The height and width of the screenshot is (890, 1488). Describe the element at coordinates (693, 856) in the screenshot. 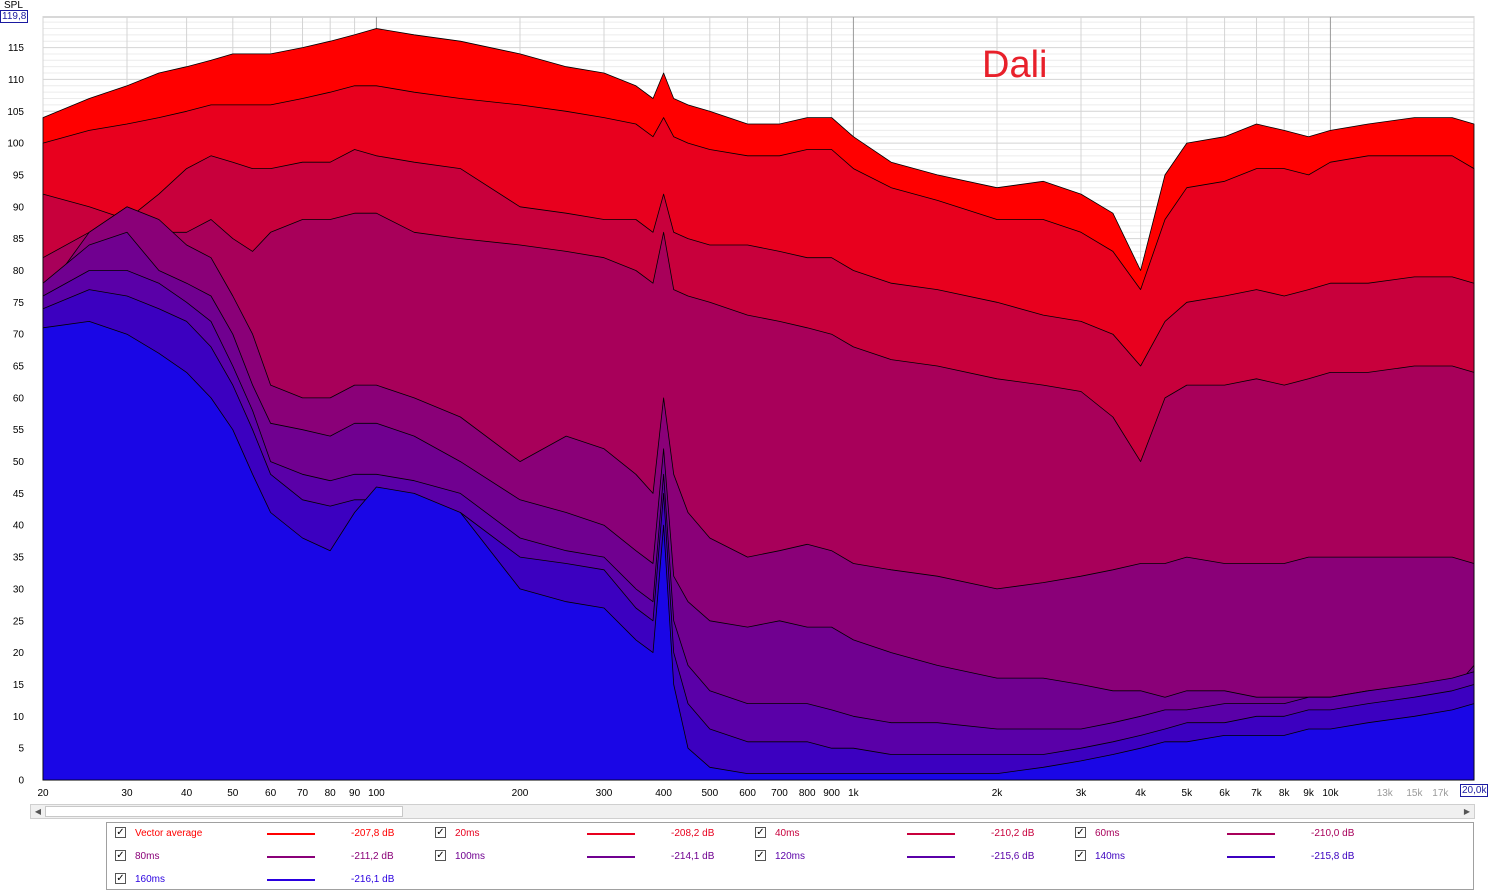

I see `legend-db-value: -214,1 dB` at that location.